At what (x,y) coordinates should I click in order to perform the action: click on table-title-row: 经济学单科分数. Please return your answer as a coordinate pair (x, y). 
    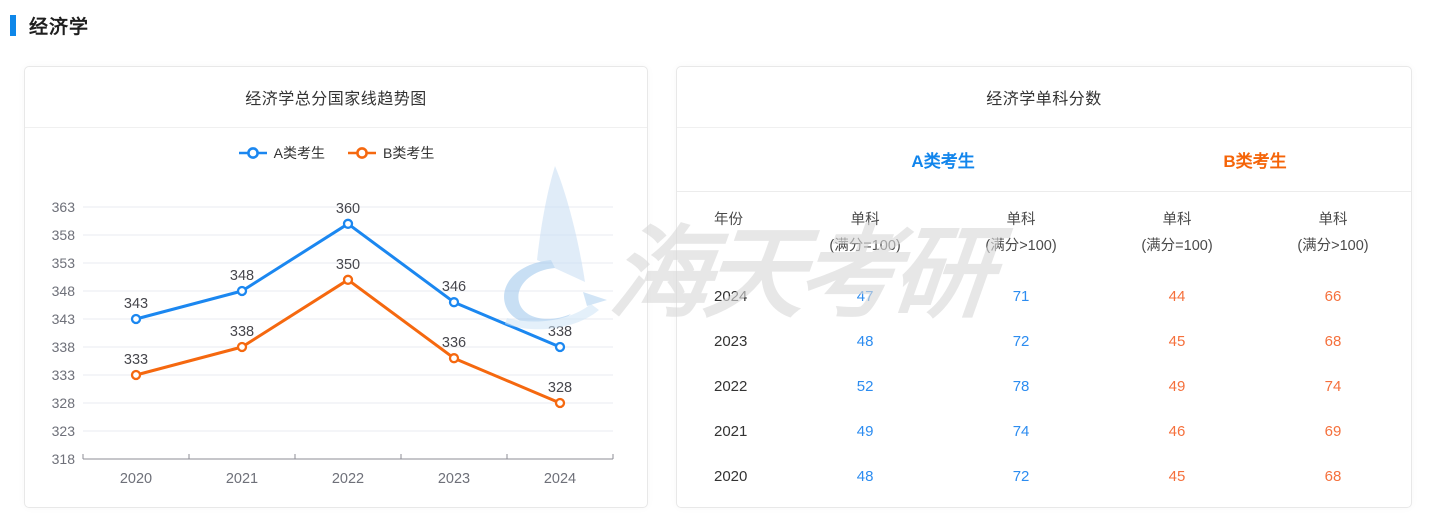
    Looking at the image, I should click on (1044, 97).